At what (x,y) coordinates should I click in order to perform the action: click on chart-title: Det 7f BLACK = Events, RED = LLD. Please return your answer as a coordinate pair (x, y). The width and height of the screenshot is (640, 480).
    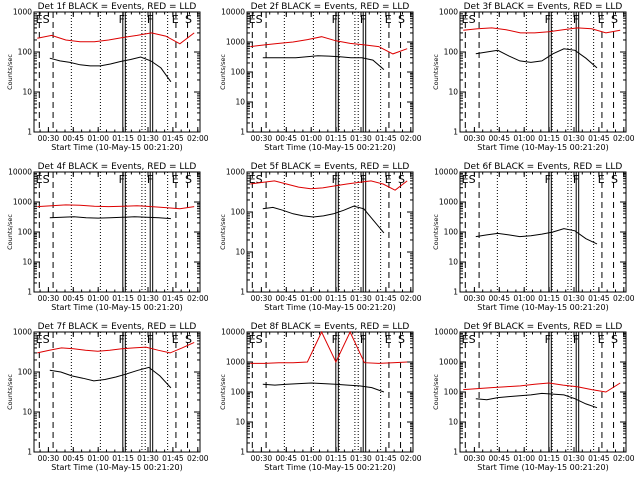
    Looking at the image, I should click on (117, 327).